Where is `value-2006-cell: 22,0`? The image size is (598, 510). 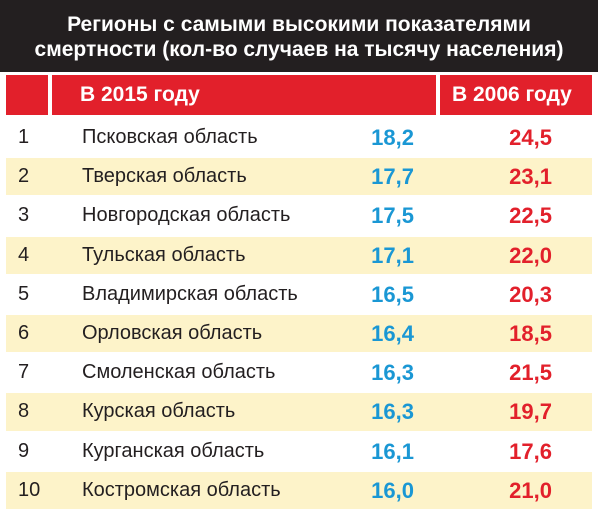
value-2006-cell: 22,0 is located at coordinates (530, 255).